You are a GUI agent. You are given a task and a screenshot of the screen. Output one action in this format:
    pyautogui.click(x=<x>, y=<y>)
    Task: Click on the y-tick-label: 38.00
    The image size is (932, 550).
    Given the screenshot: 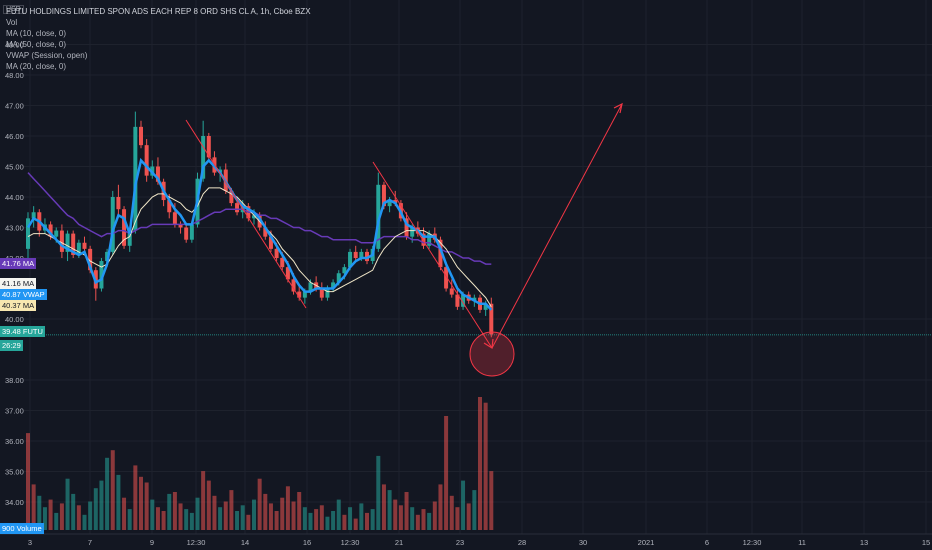 What is the action you would take?
    pyautogui.click(x=14, y=380)
    